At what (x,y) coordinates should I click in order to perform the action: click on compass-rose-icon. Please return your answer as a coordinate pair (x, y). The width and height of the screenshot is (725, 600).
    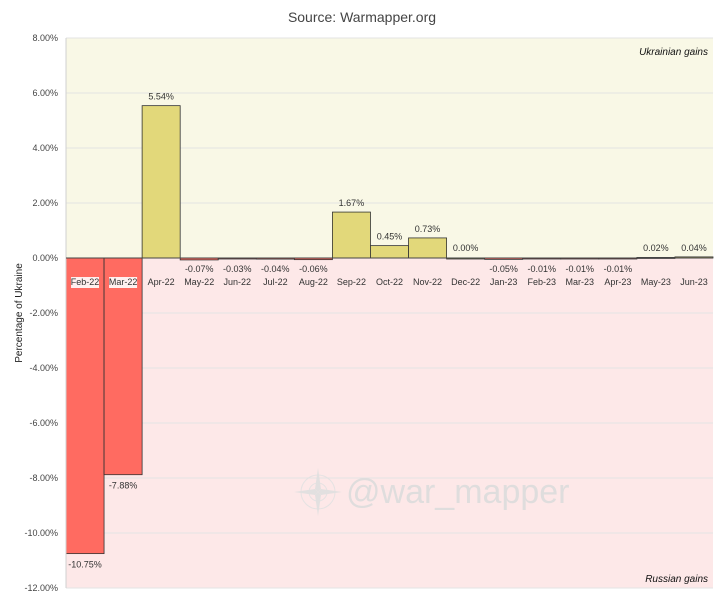
    Looking at the image, I should click on (318, 492).